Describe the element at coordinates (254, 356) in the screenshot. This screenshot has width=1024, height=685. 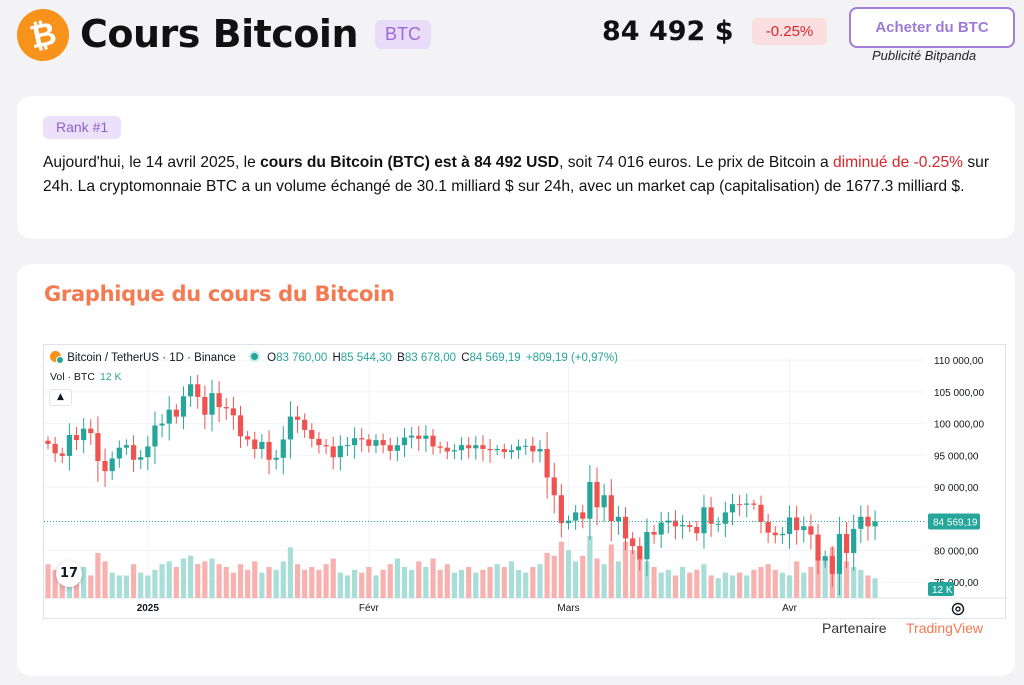
I see `market-open-icon` at that location.